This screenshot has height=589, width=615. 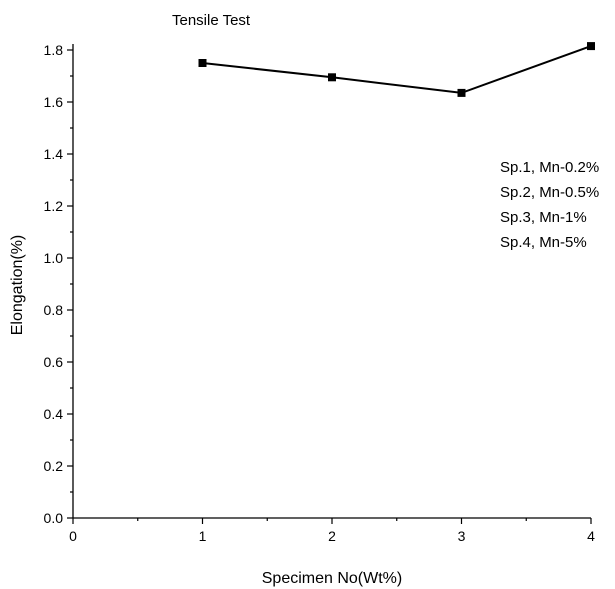 I want to click on y-tick-label: 1.4, so click(x=54, y=154).